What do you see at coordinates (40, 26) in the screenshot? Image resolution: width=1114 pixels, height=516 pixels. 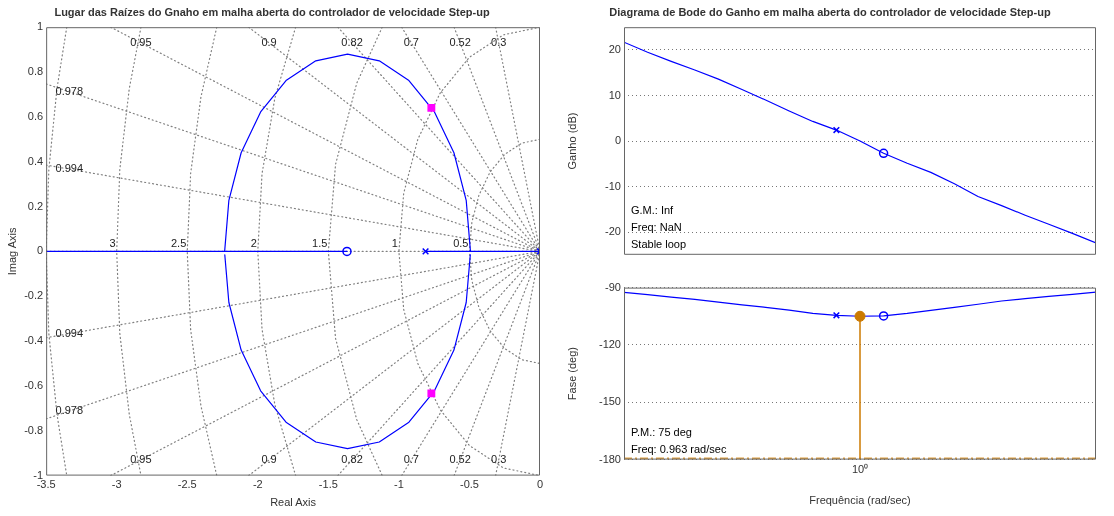 I see `y-tick-label: 1` at bounding box center [40, 26].